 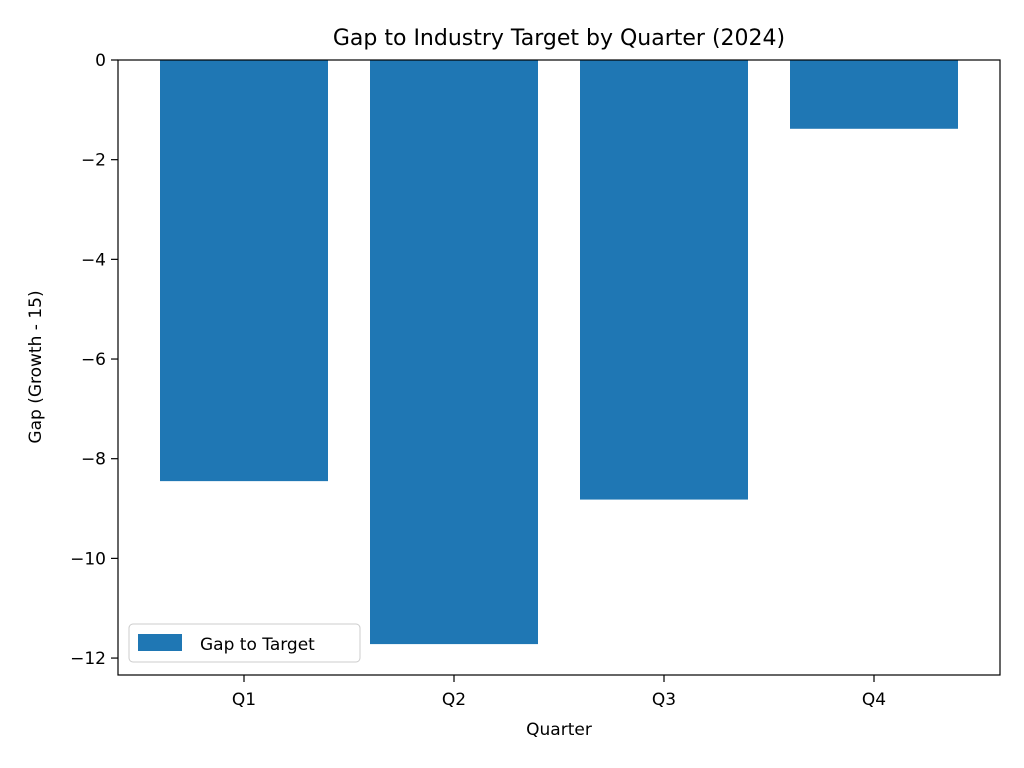 I want to click on x-tick-label: Q2, so click(x=454, y=700).